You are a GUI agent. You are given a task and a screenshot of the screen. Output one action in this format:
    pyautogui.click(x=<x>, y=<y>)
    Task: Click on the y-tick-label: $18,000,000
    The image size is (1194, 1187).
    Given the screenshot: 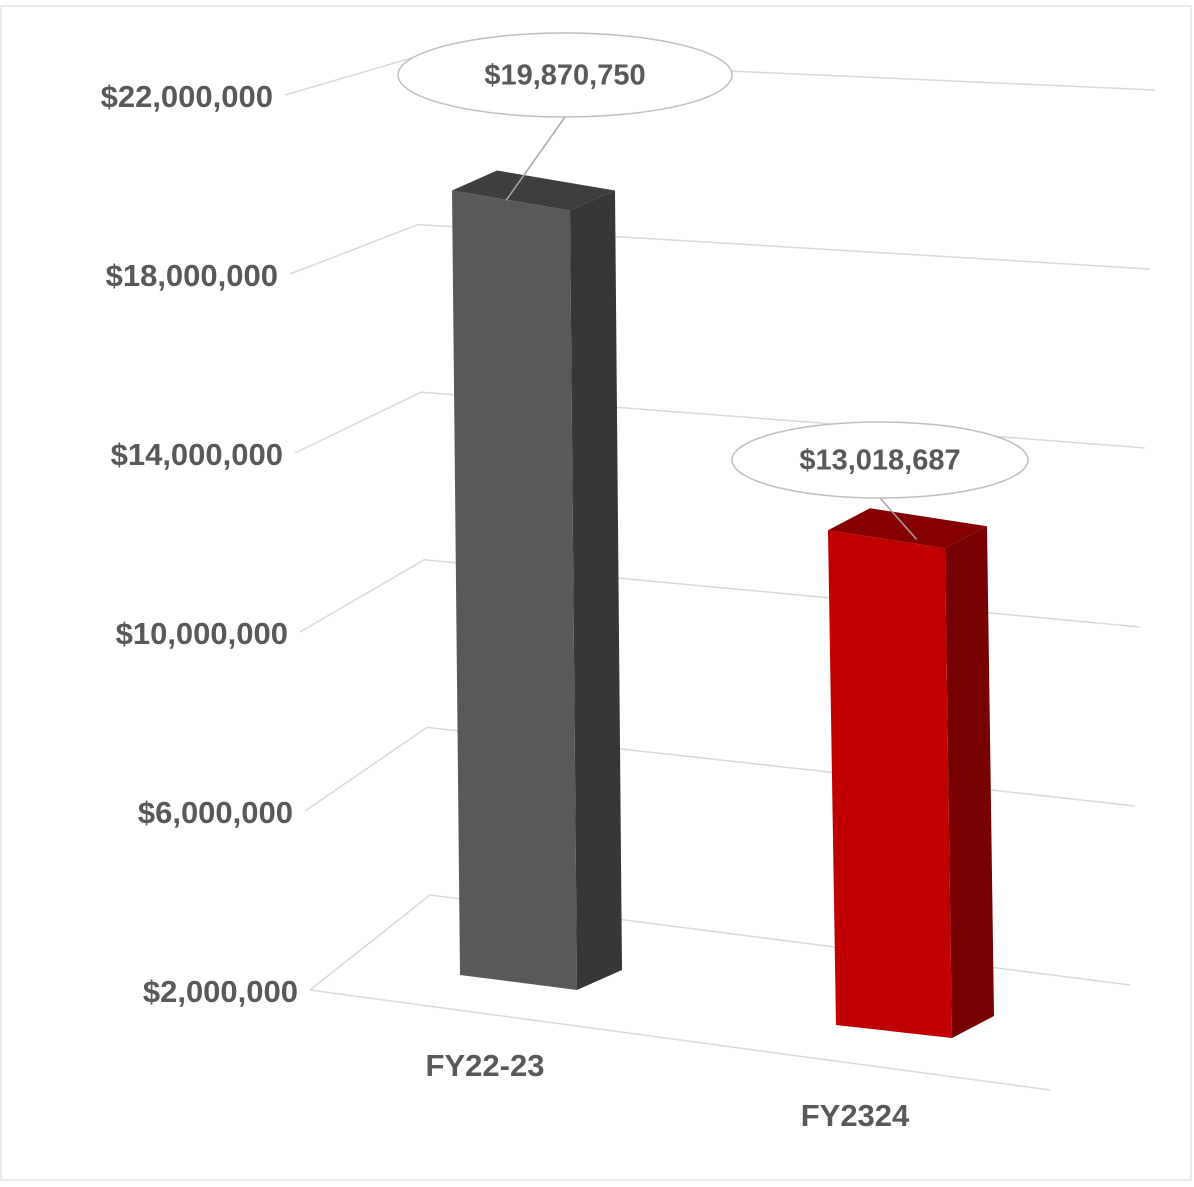 What is the action you would take?
    pyautogui.click(x=192, y=275)
    